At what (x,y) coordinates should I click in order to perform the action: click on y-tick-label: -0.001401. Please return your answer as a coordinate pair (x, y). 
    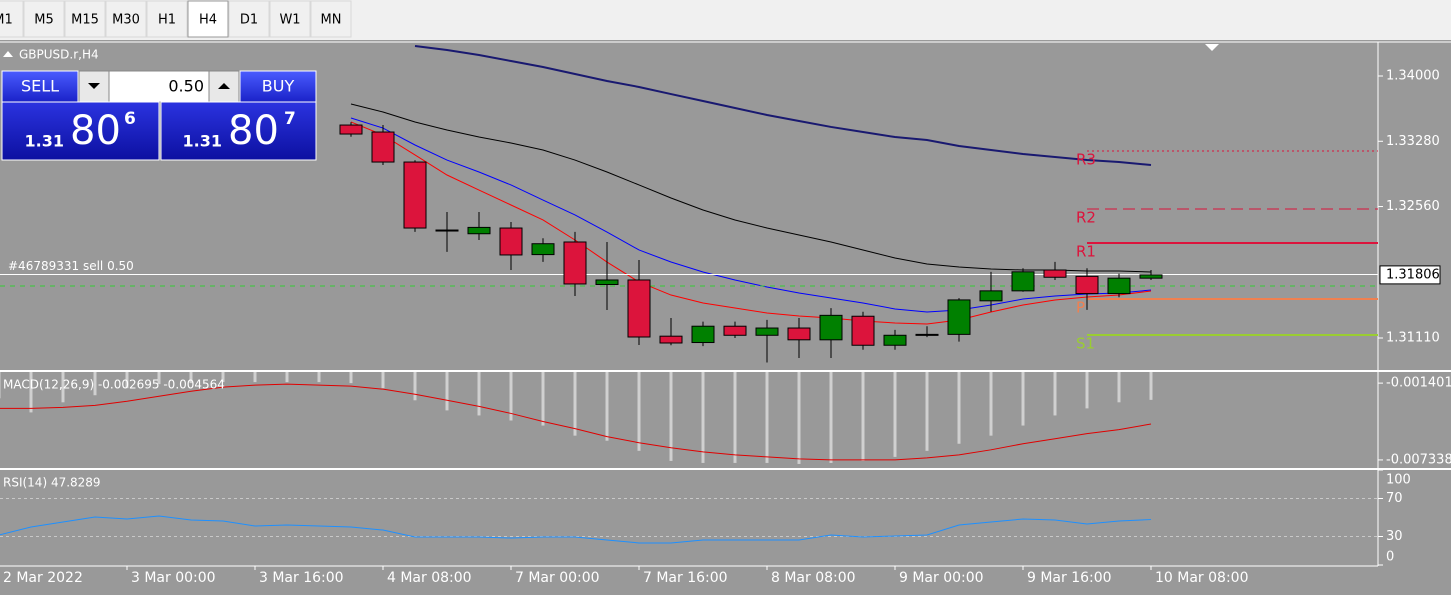
    Looking at the image, I should click on (1418, 383).